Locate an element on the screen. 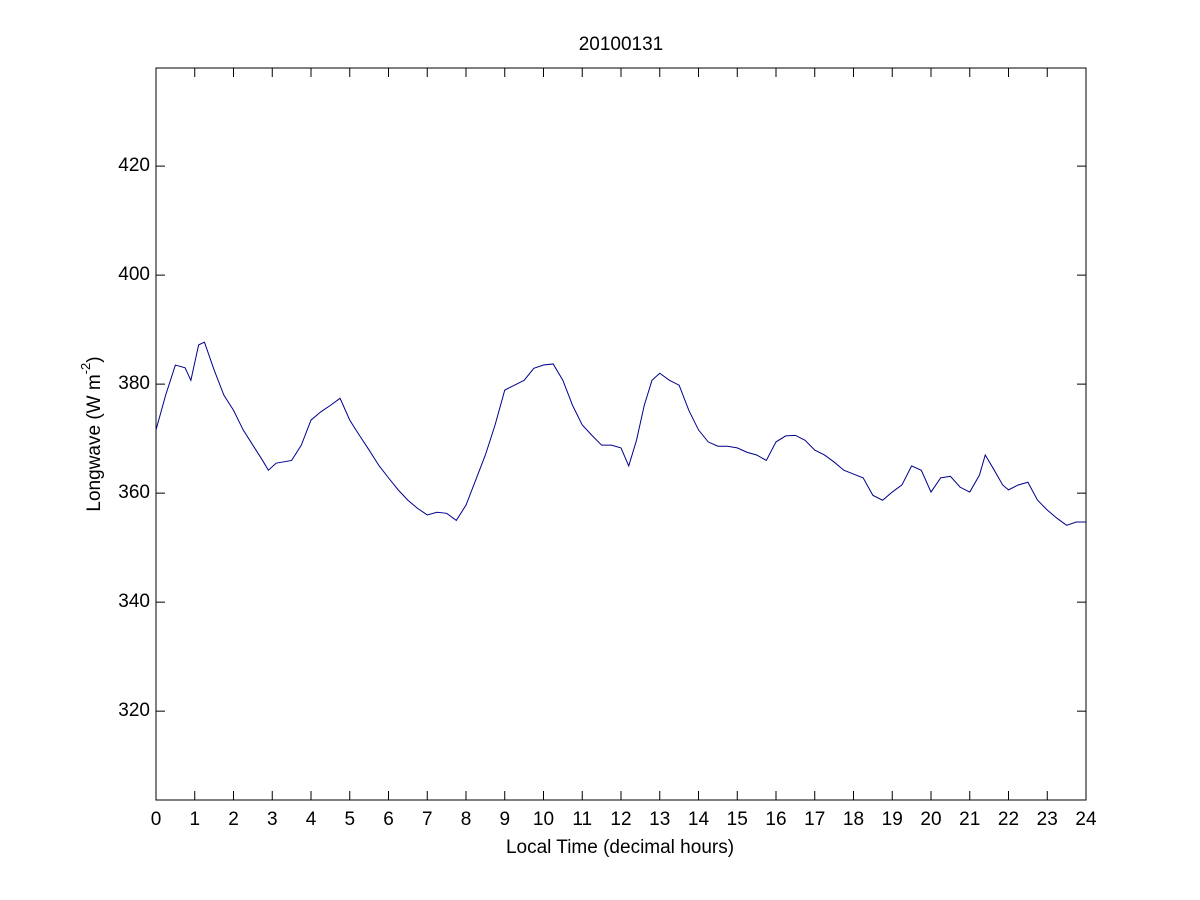  x-tick-label: 12 is located at coordinates (620, 819).